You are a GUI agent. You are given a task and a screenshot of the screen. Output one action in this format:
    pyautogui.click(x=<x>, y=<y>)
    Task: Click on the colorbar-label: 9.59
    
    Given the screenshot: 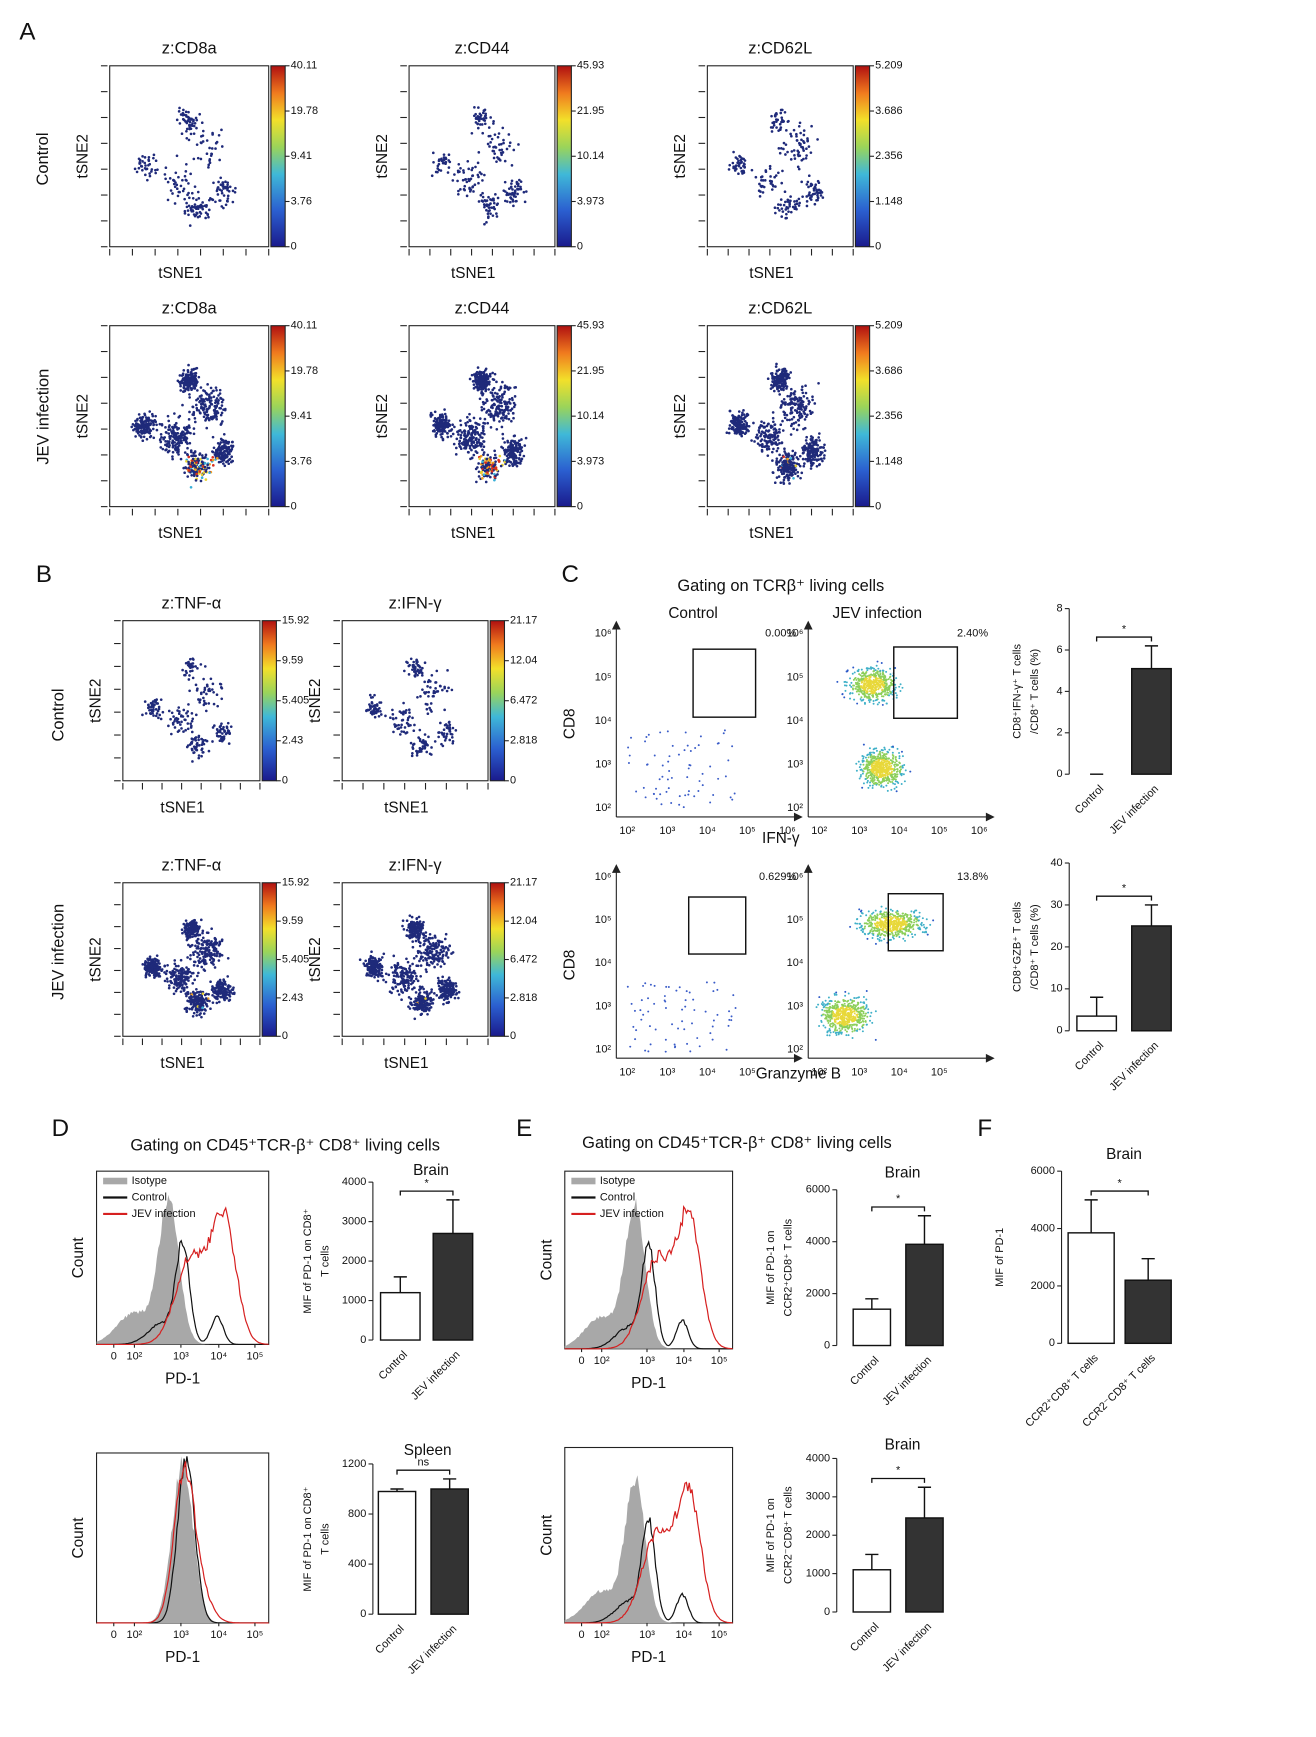 What is the action you would take?
    pyautogui.click(x=292, y=661)
    